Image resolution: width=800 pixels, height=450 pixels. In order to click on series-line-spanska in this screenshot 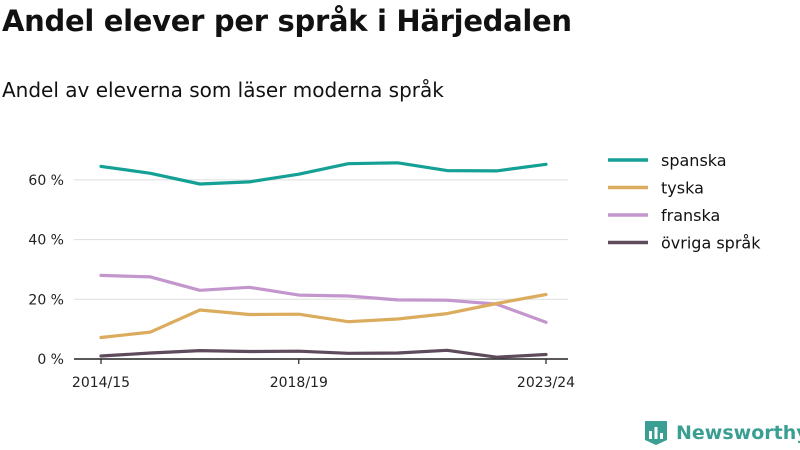, I will do `click(323, 173)`.